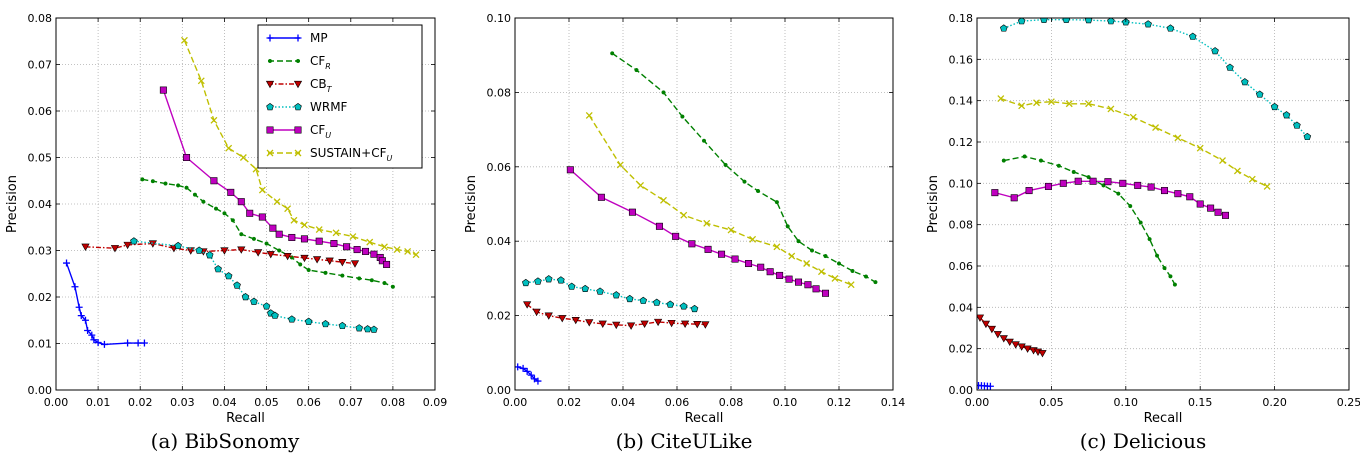 This screenshot has width=1360, height=466. Describe the element at coordinates (298, 153) in the screenshot. I see `legend-marker` at that location.